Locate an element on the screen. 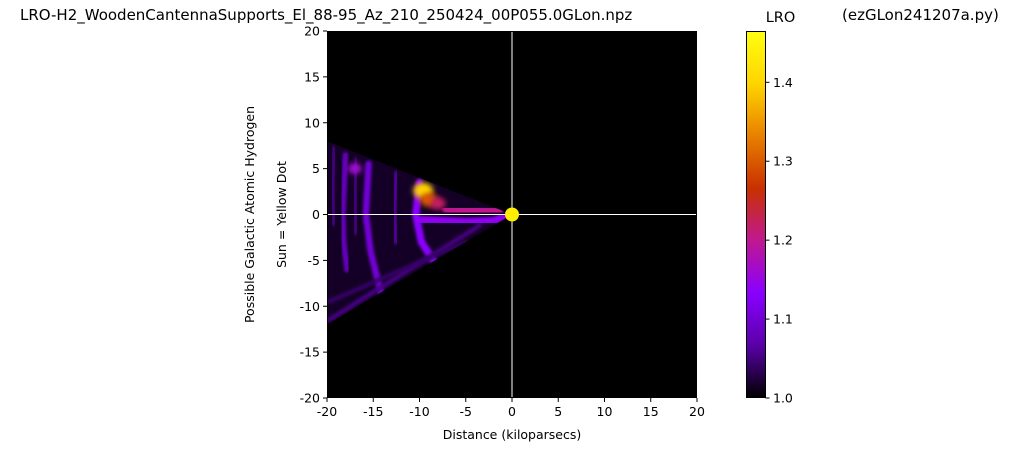 Image resolution: width=1024 pixels, height=451 pixels. y-axis: -20 -15 -10 -5 0 5 10 15 20 is located at coordinates (313, 215).